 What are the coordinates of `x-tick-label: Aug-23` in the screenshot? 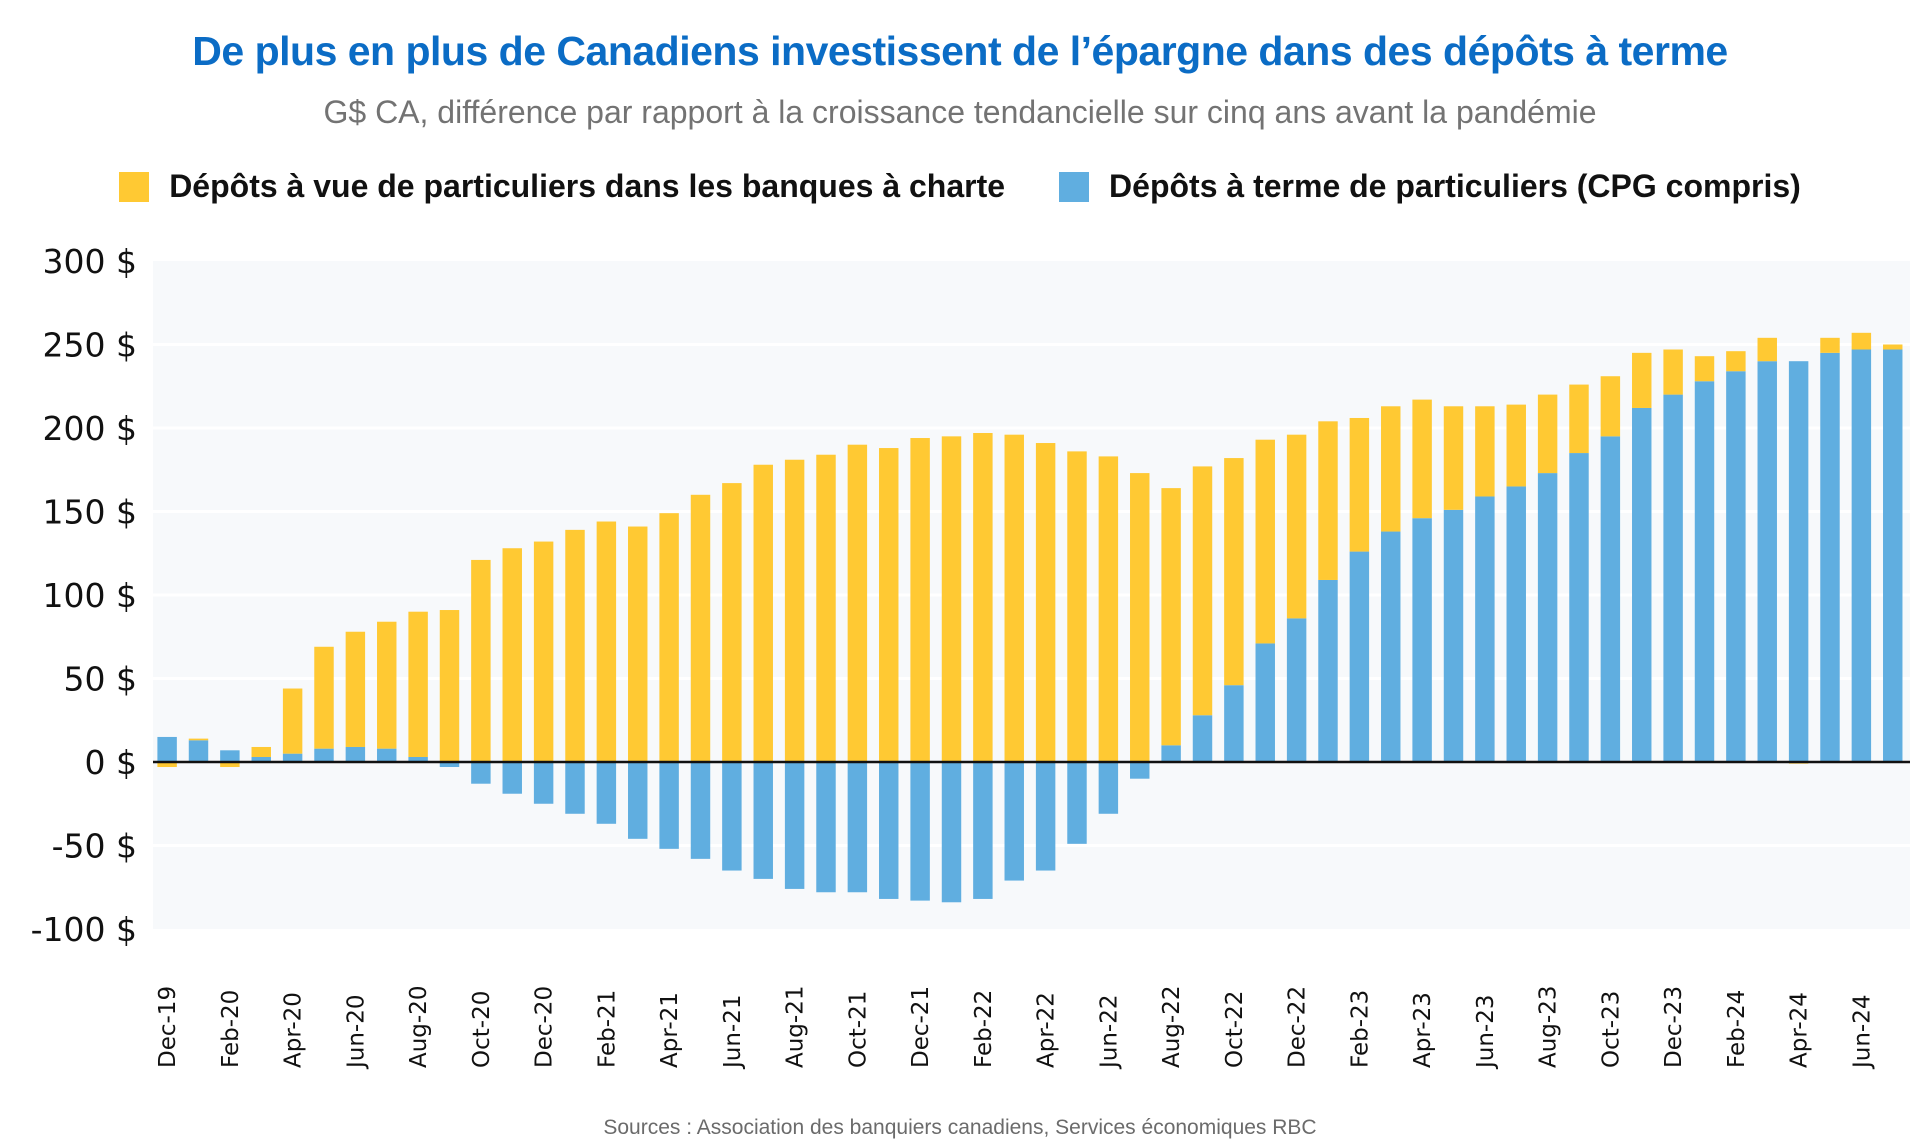 It's located at (1549, 1027).